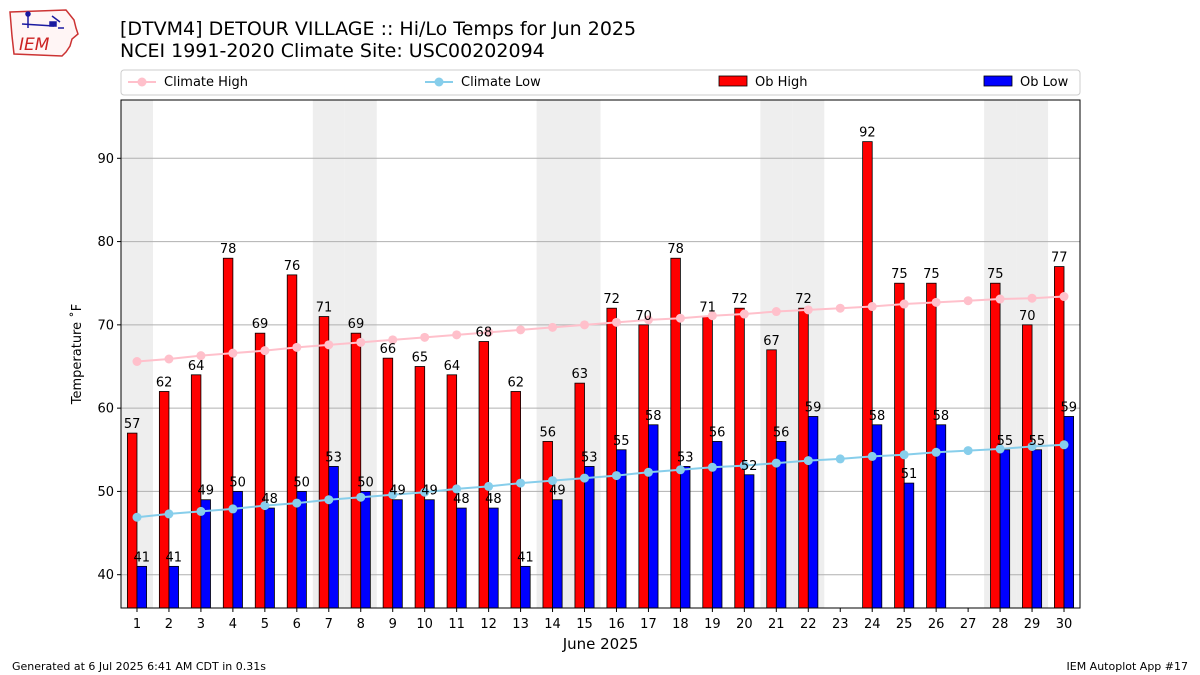 Image resolution: width=1200 pixels, height=675 pixels. What do you see at coordinates (169, 624) in the screenshot?
I see `x-tick-label: 2` at bounding box center [169, 624].